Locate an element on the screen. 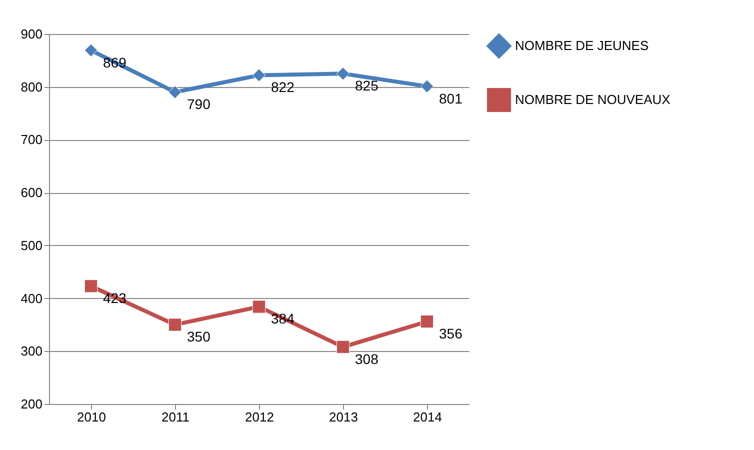 This screenshot has width=754, height=450. data-label: 825 is located at coordinates (367, 86).